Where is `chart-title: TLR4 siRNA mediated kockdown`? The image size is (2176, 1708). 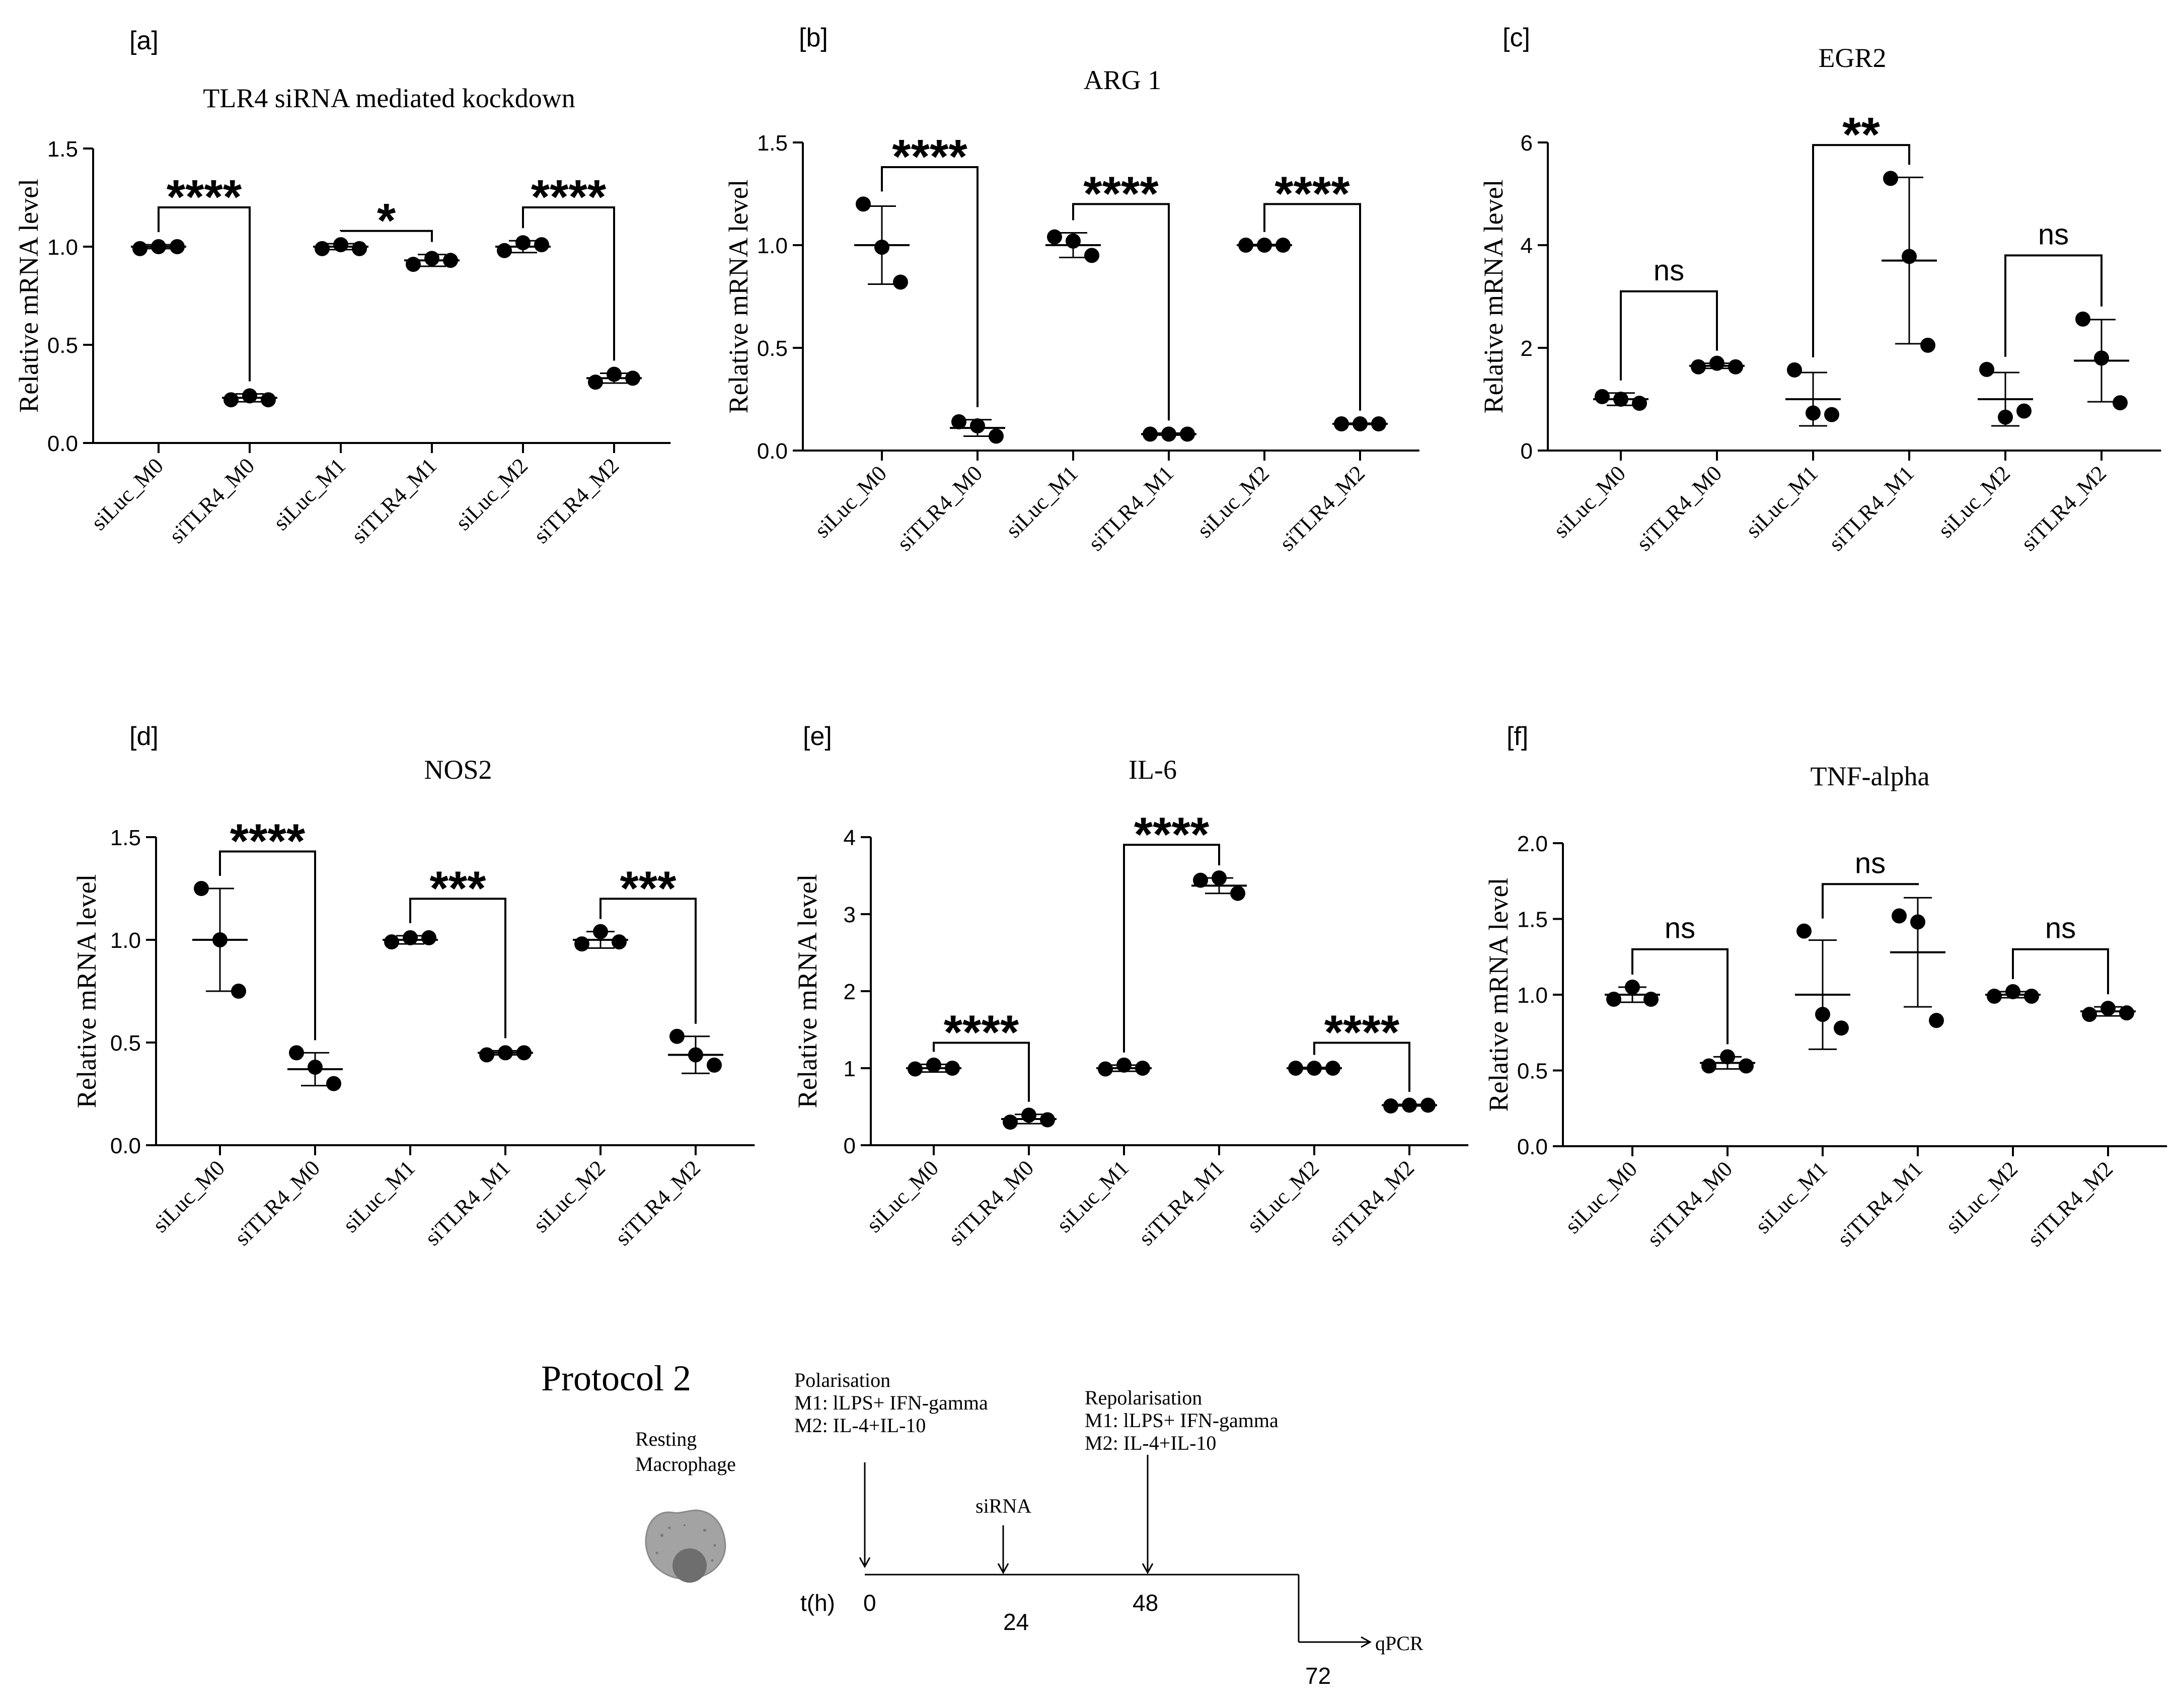 chart-title: TLR4 siRNA mediated kockdown is located at coordinates (389, 98).